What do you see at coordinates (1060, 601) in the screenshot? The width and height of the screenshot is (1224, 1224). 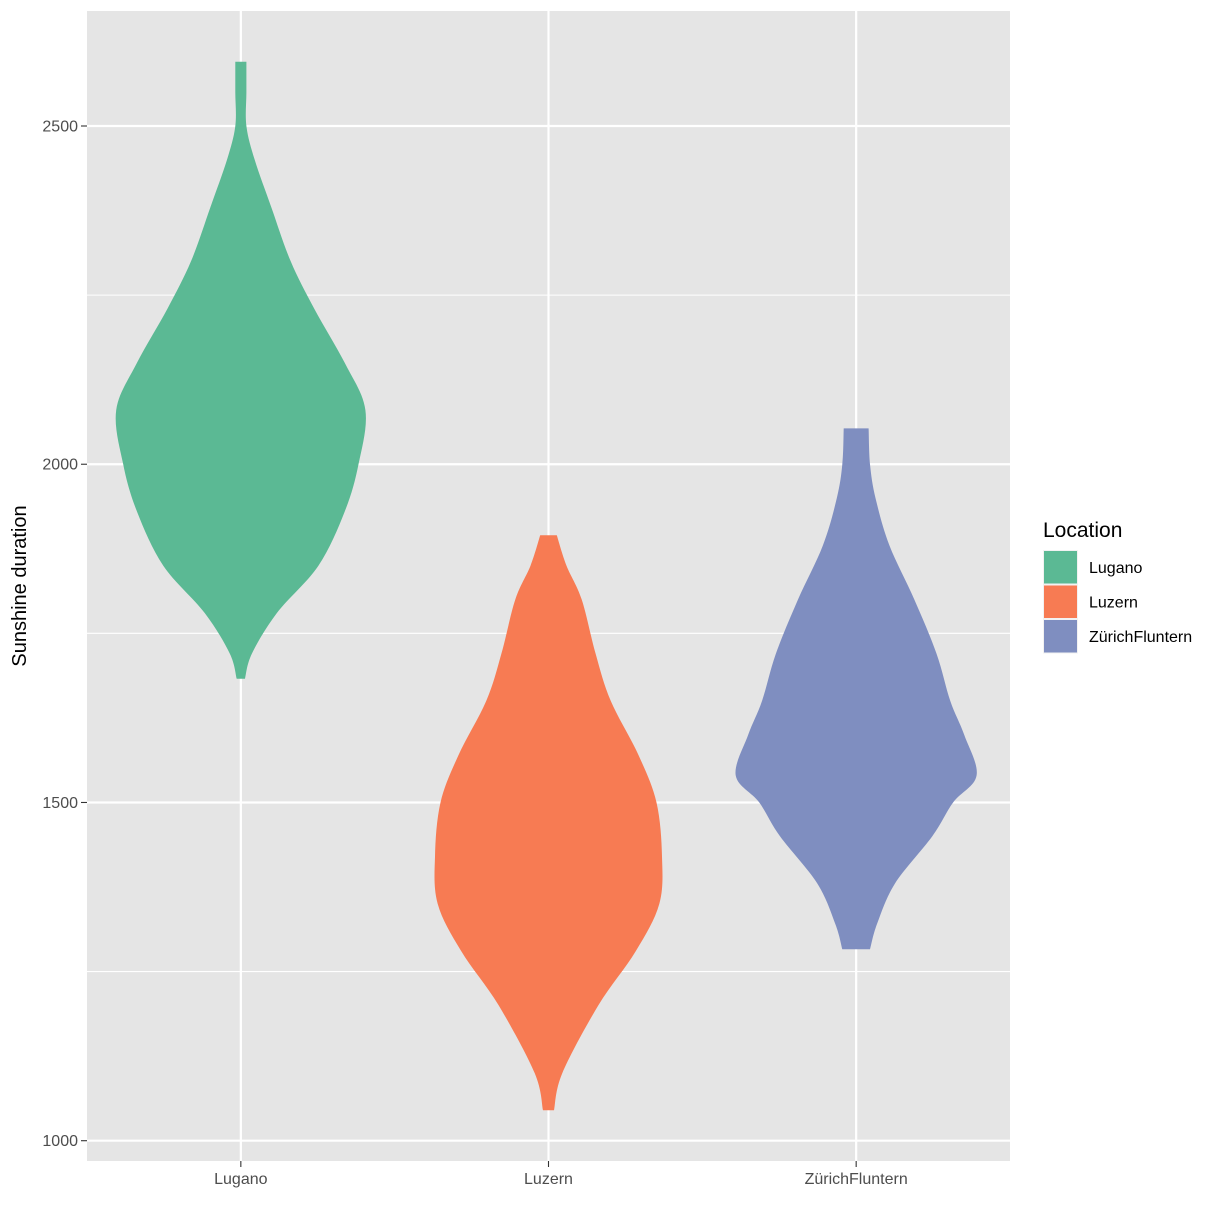 I see `legend-swatch-luzern` at bounding box center [1060, 601].